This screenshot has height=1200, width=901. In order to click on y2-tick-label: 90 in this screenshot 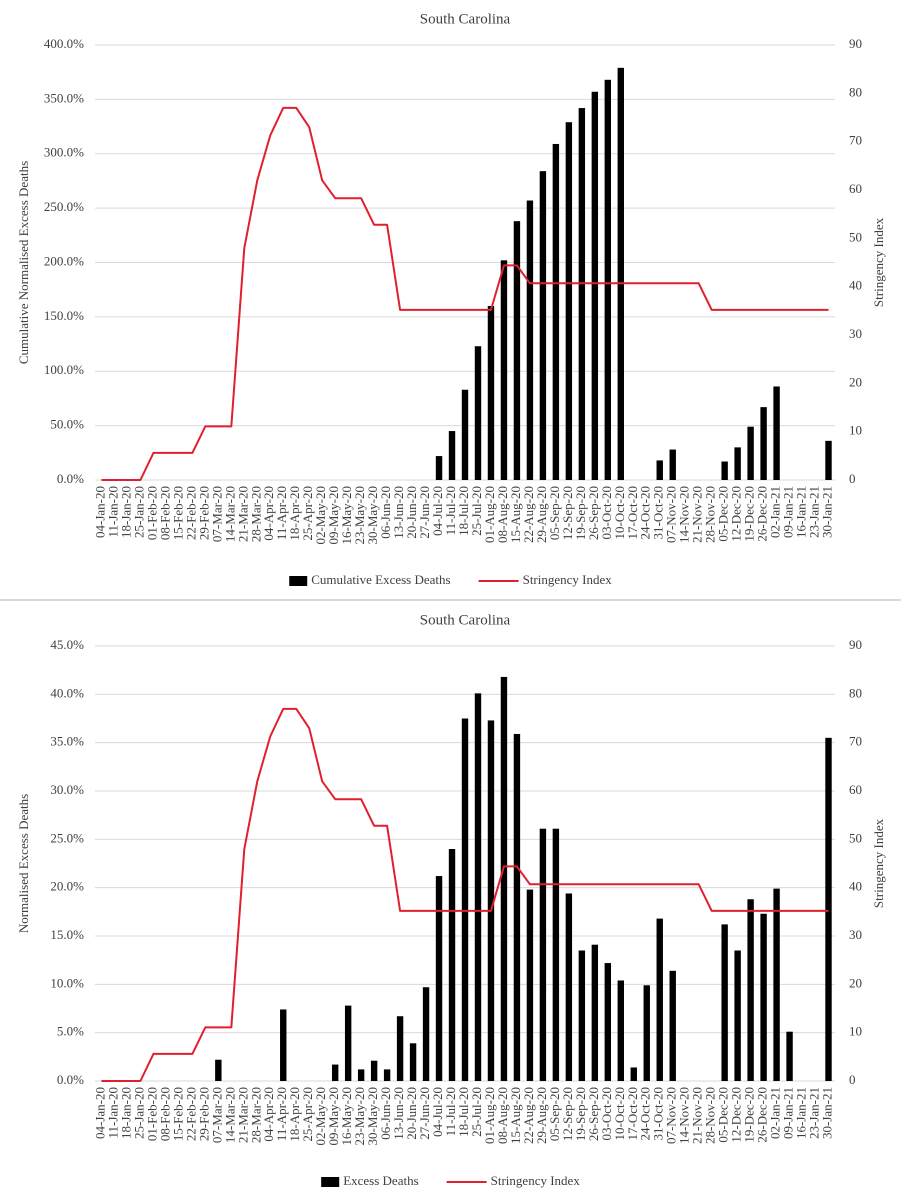, I will do `click(855, 644)`.